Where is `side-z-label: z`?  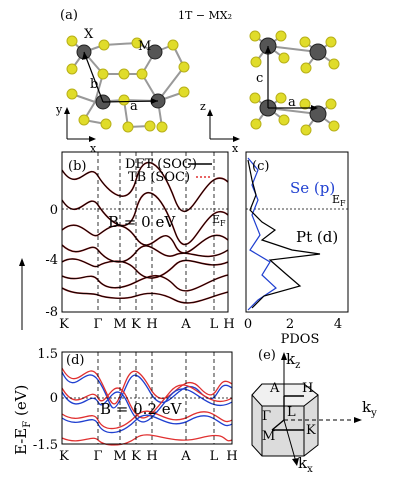
side-z-label: z is located at coordinates (203, 106).